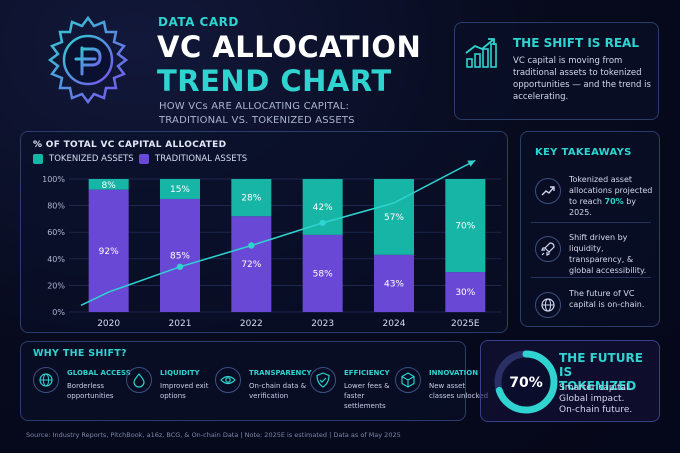 The height and width of the screenshot is (453, 680). I want to click on data-label-tokenized: 28%, so click(251, 199).